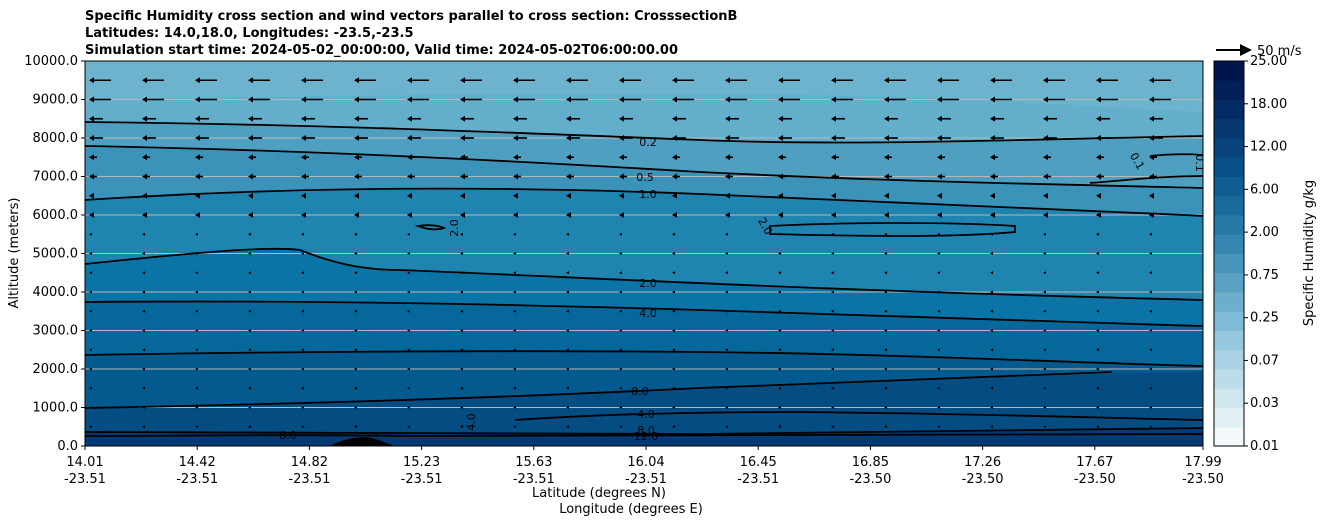 Image resolution: width=1326 pixels, height=526 pixels. What do you see at coordinates (645, 177) in the screenshot?
I see `clabel-0.5: 0.5` at bounding box center [645, 177].